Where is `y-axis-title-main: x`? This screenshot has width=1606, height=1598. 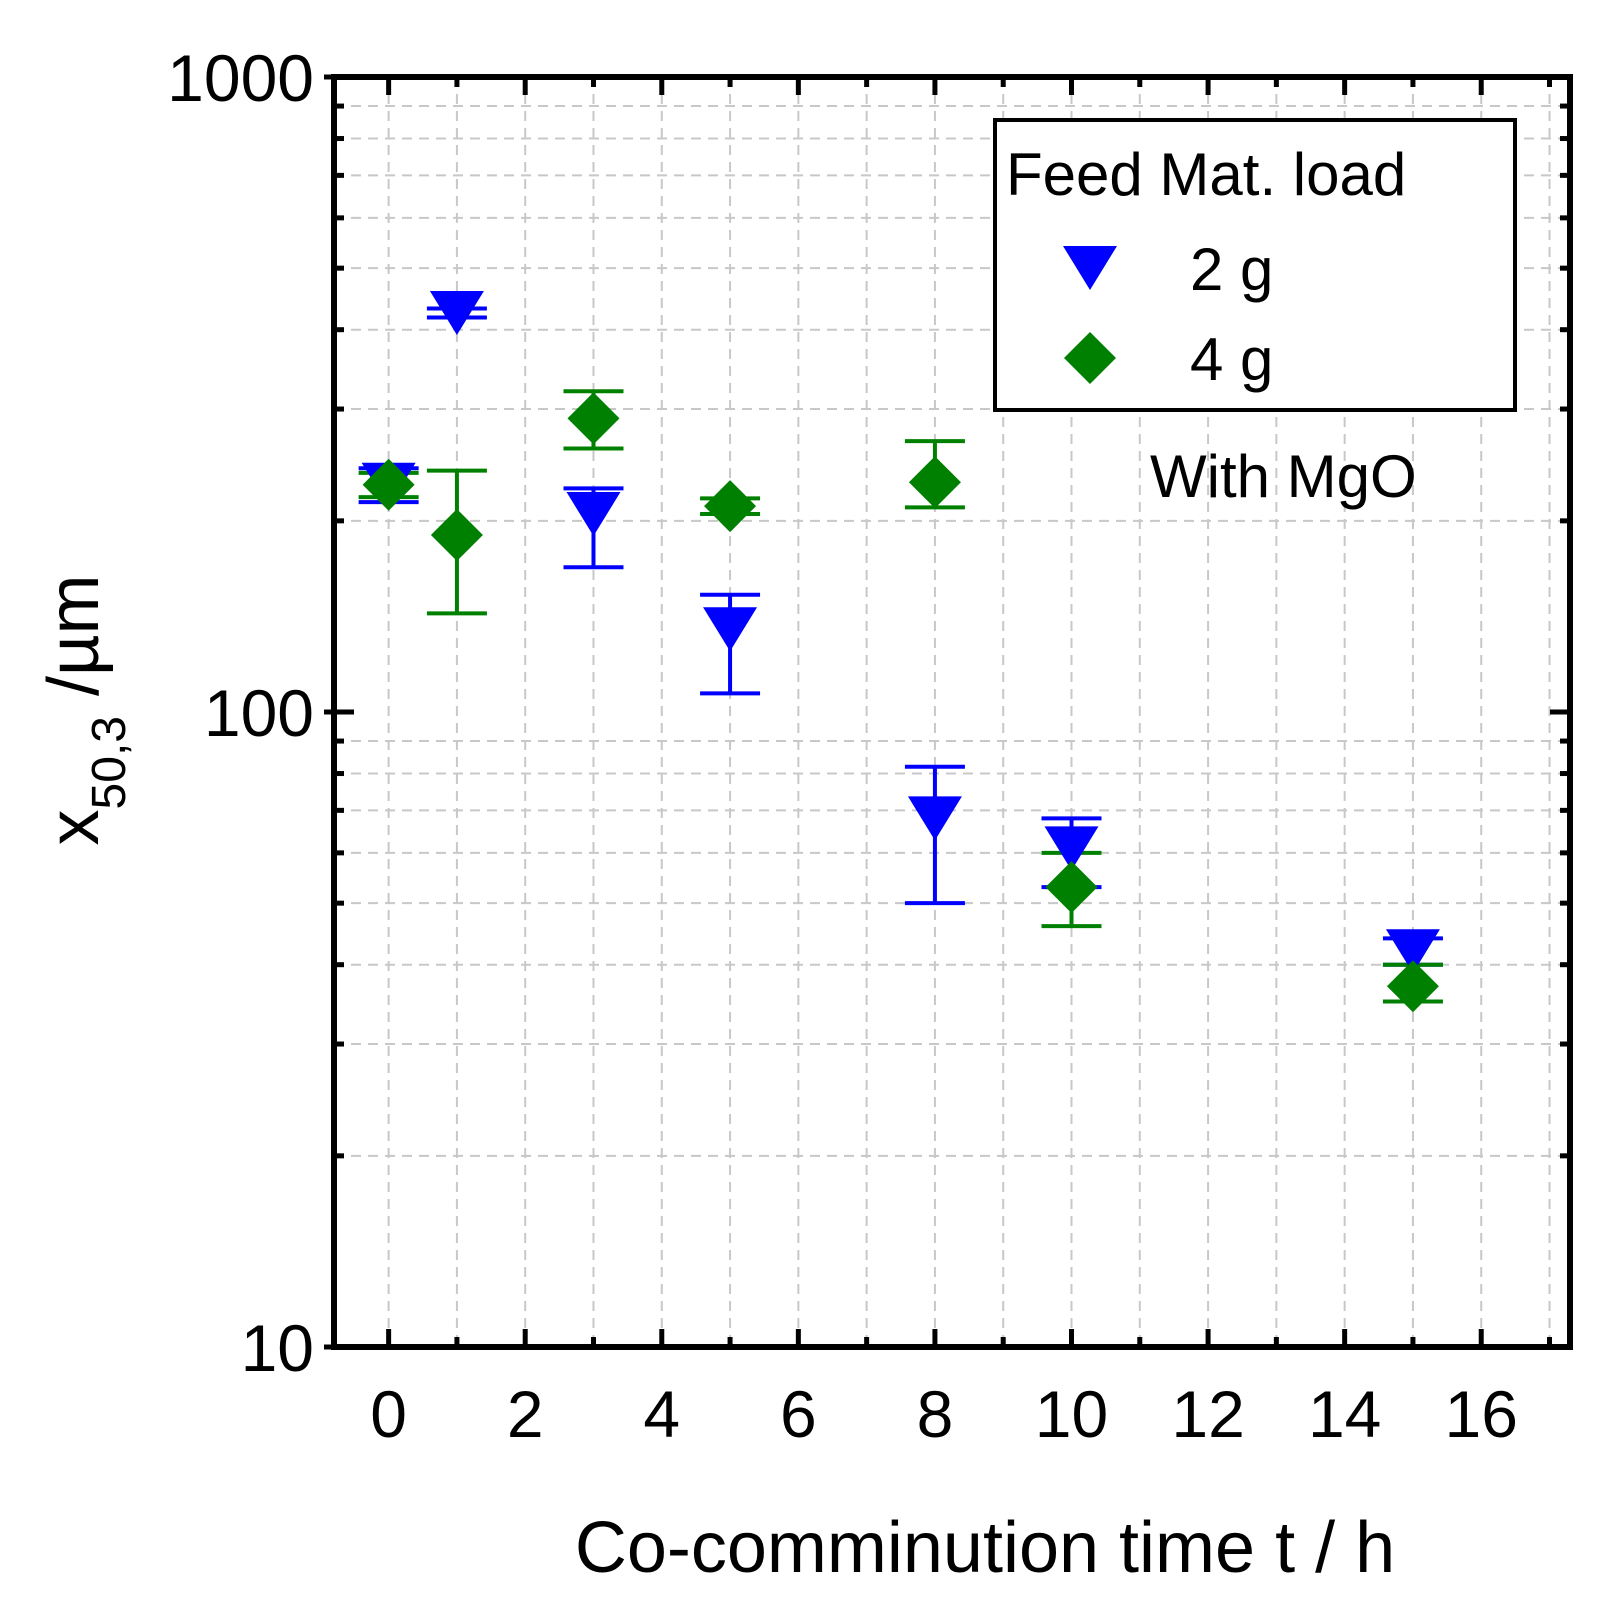
y-axis-title-main: x is located at coordinates (74, 827).